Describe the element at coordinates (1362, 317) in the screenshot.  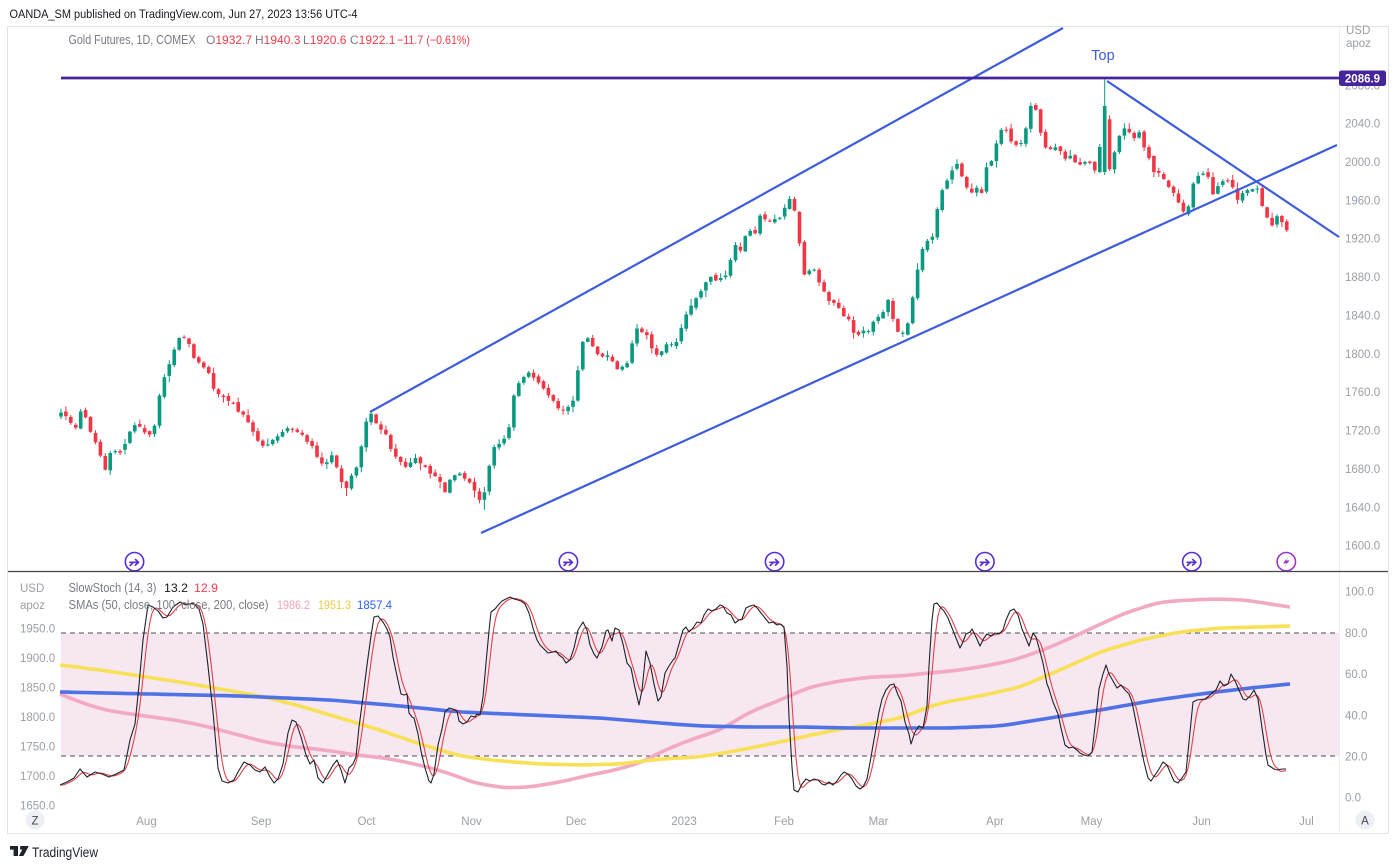
I see `svg-text: 1840.0` at that location.